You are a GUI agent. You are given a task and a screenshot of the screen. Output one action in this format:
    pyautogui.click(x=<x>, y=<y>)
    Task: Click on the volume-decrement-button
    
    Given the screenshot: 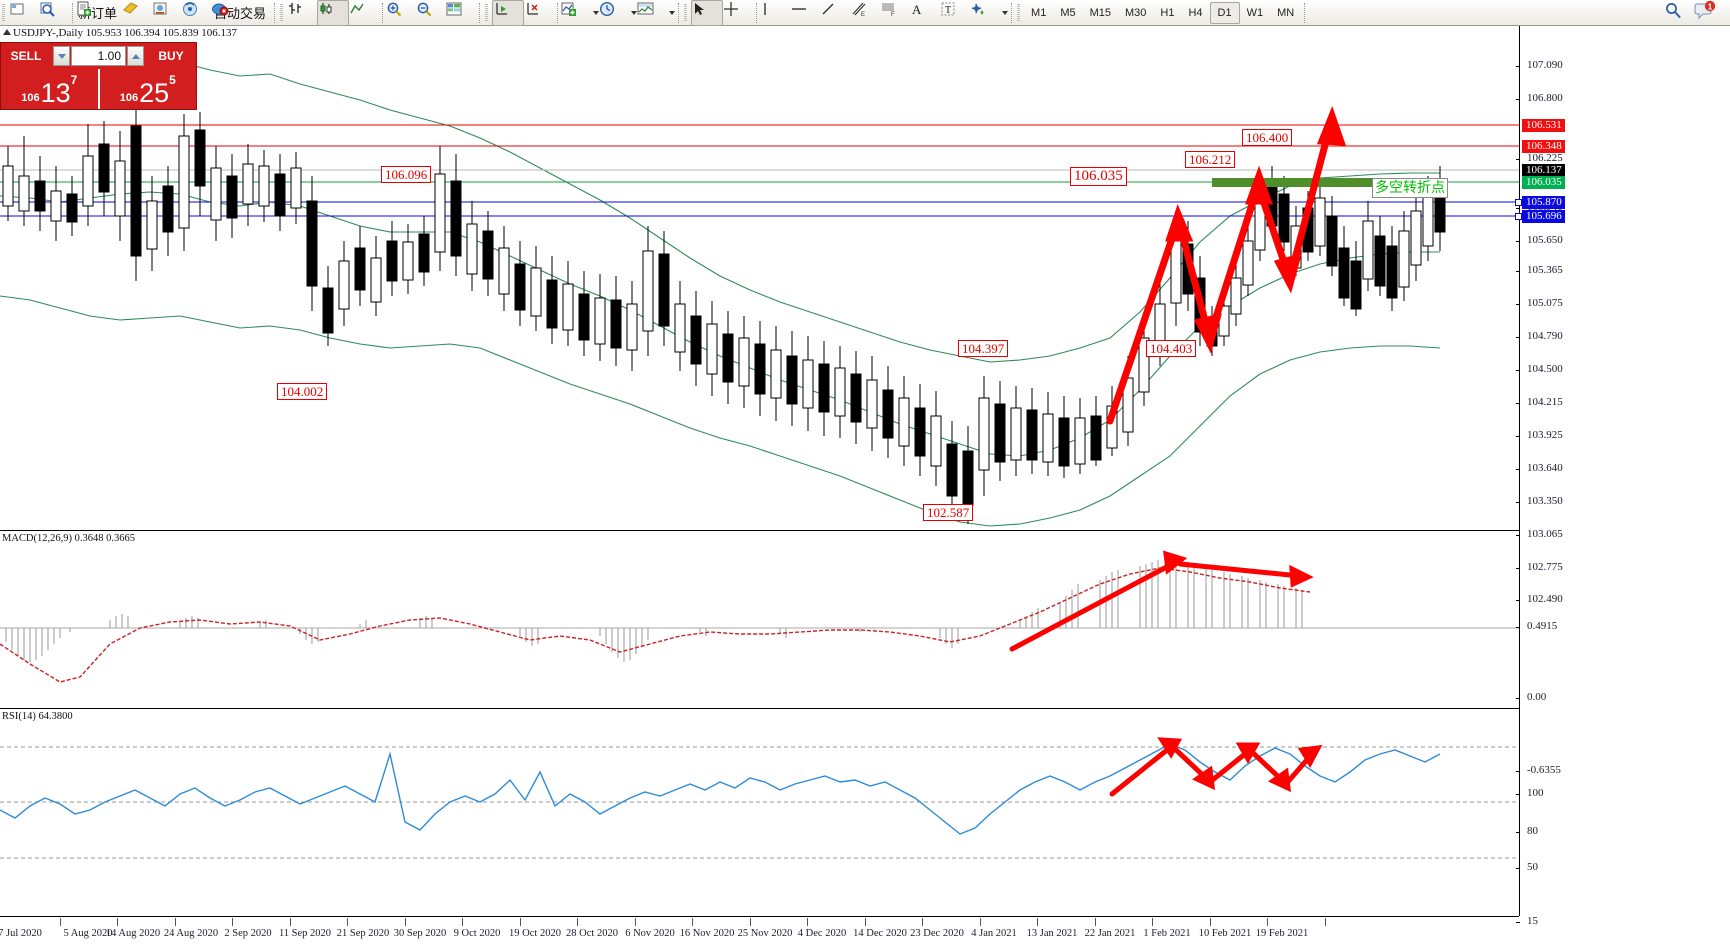 What is the action you would take?
    pyautogui.click(x=61, y=56)
    